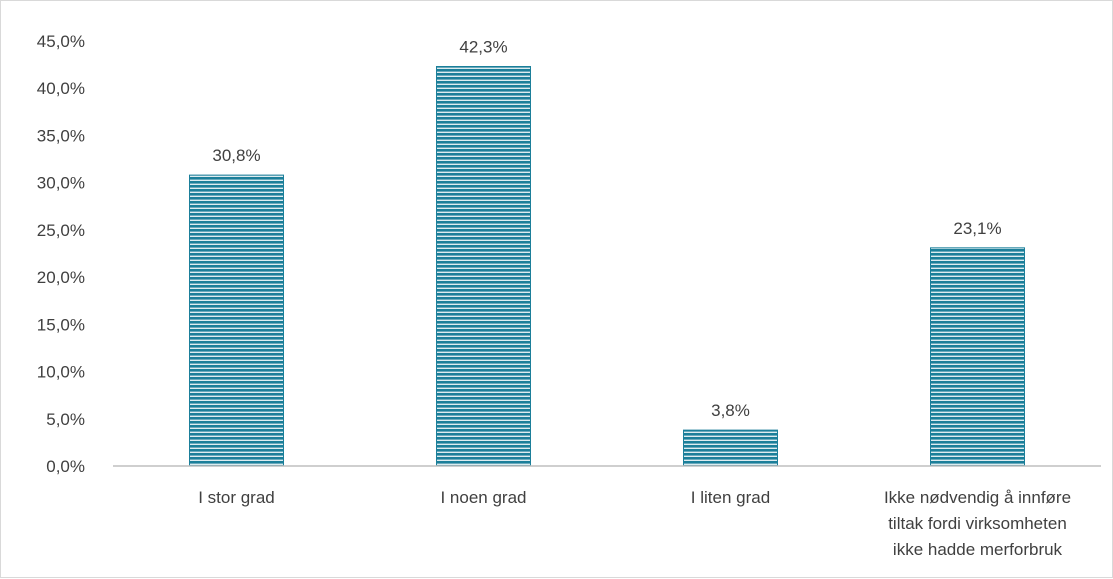  I want to click on y-tick-label: 20,0%, so click(61, 277).